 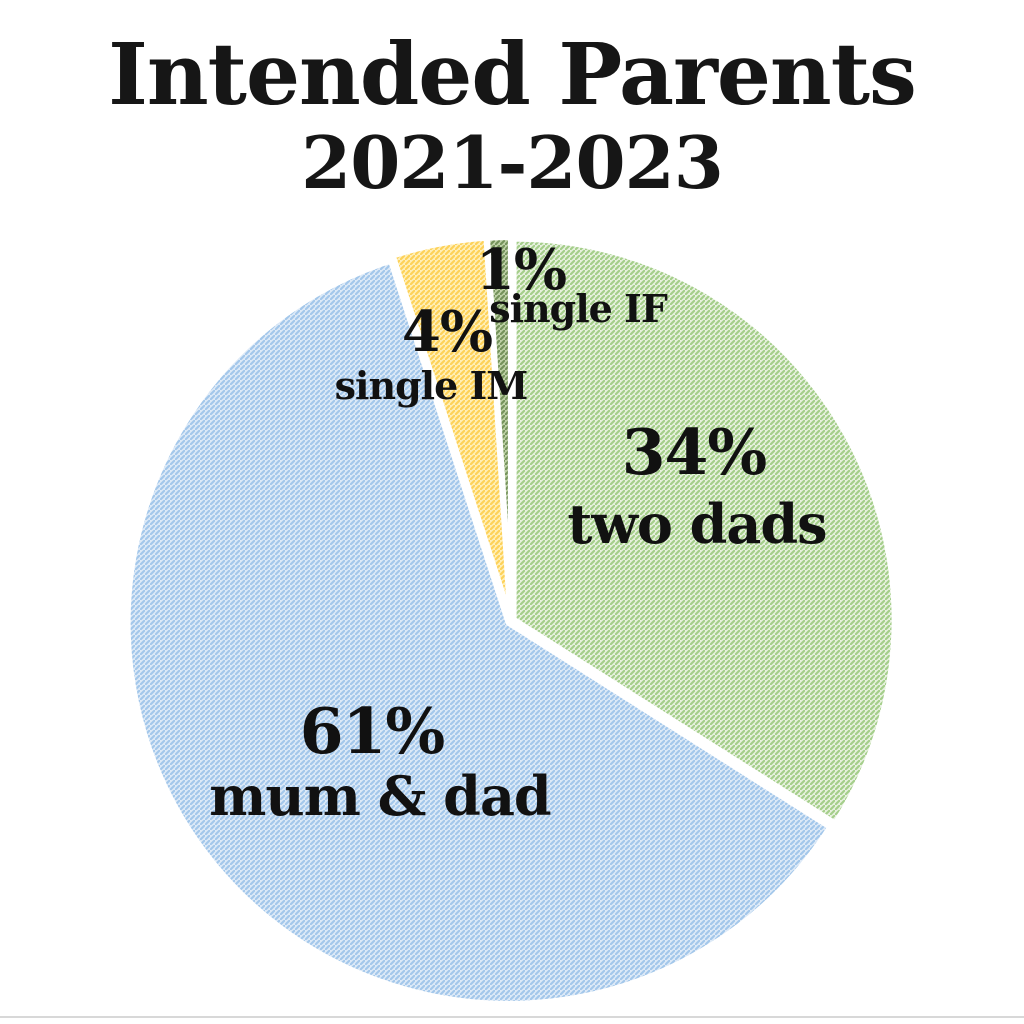 I want to click on pie-slice-single-if, so click(x=499, y=427).